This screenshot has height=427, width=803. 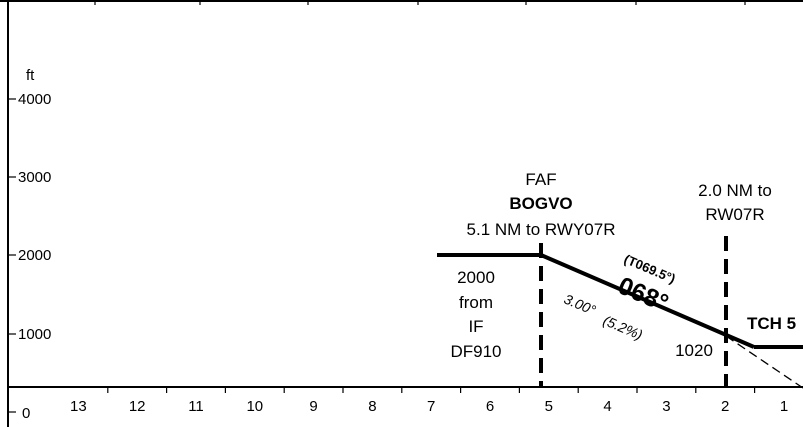 What do you see at coordinates (431, 390) in the screenshot?
I see `distance-tick-marks` at bounding box center [431, 390].